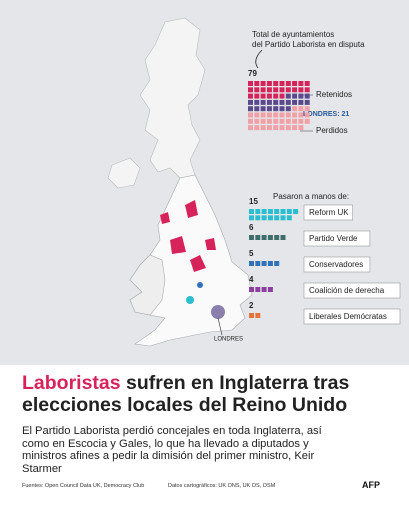  I want to click on party-name: Liberales Demócratas, so click(348, 316).